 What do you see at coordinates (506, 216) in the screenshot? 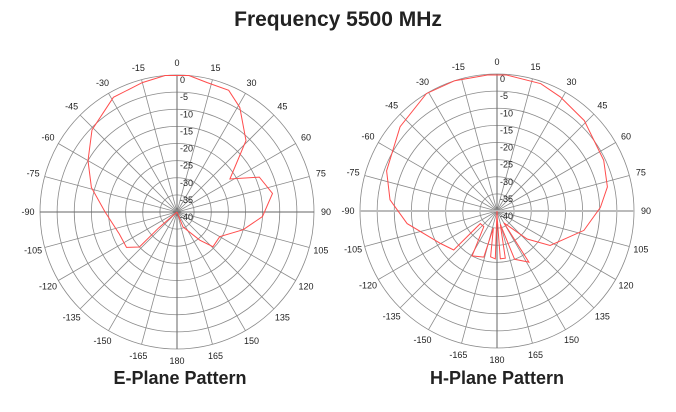
I see `radial-tick-label: -40` at bounding box center [506, 216].